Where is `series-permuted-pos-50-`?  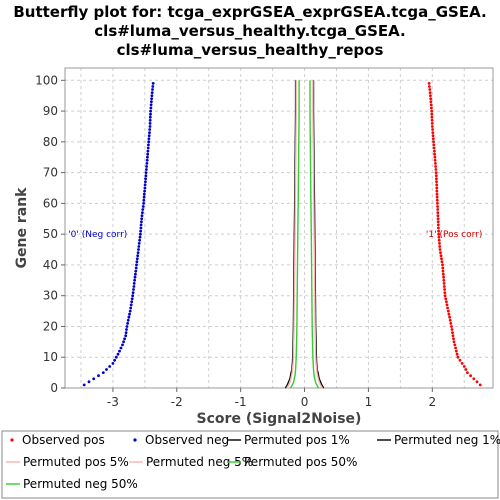 series-permuted-pos-50- is located at coordinates (314, 234).